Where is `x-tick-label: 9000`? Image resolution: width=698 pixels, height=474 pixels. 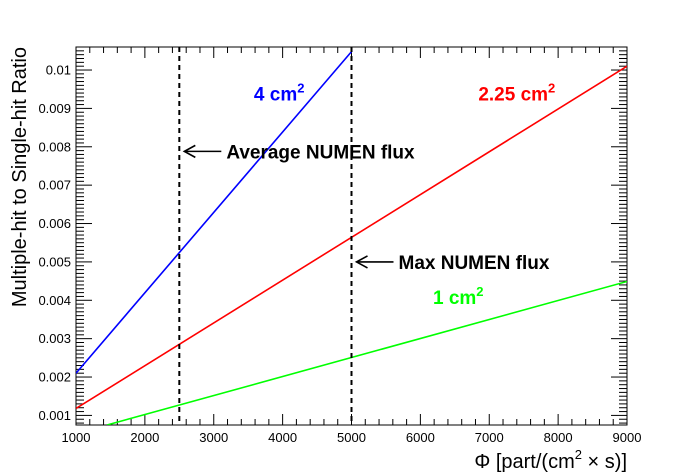 x-tick-label: 9000 is located at coordinates (627, 437).